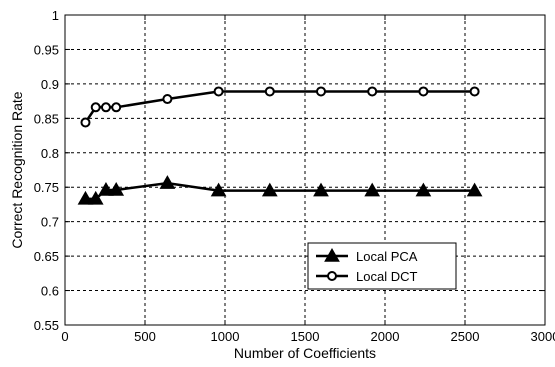  I want to click on x-tick-label: 500, so click(145, 336).